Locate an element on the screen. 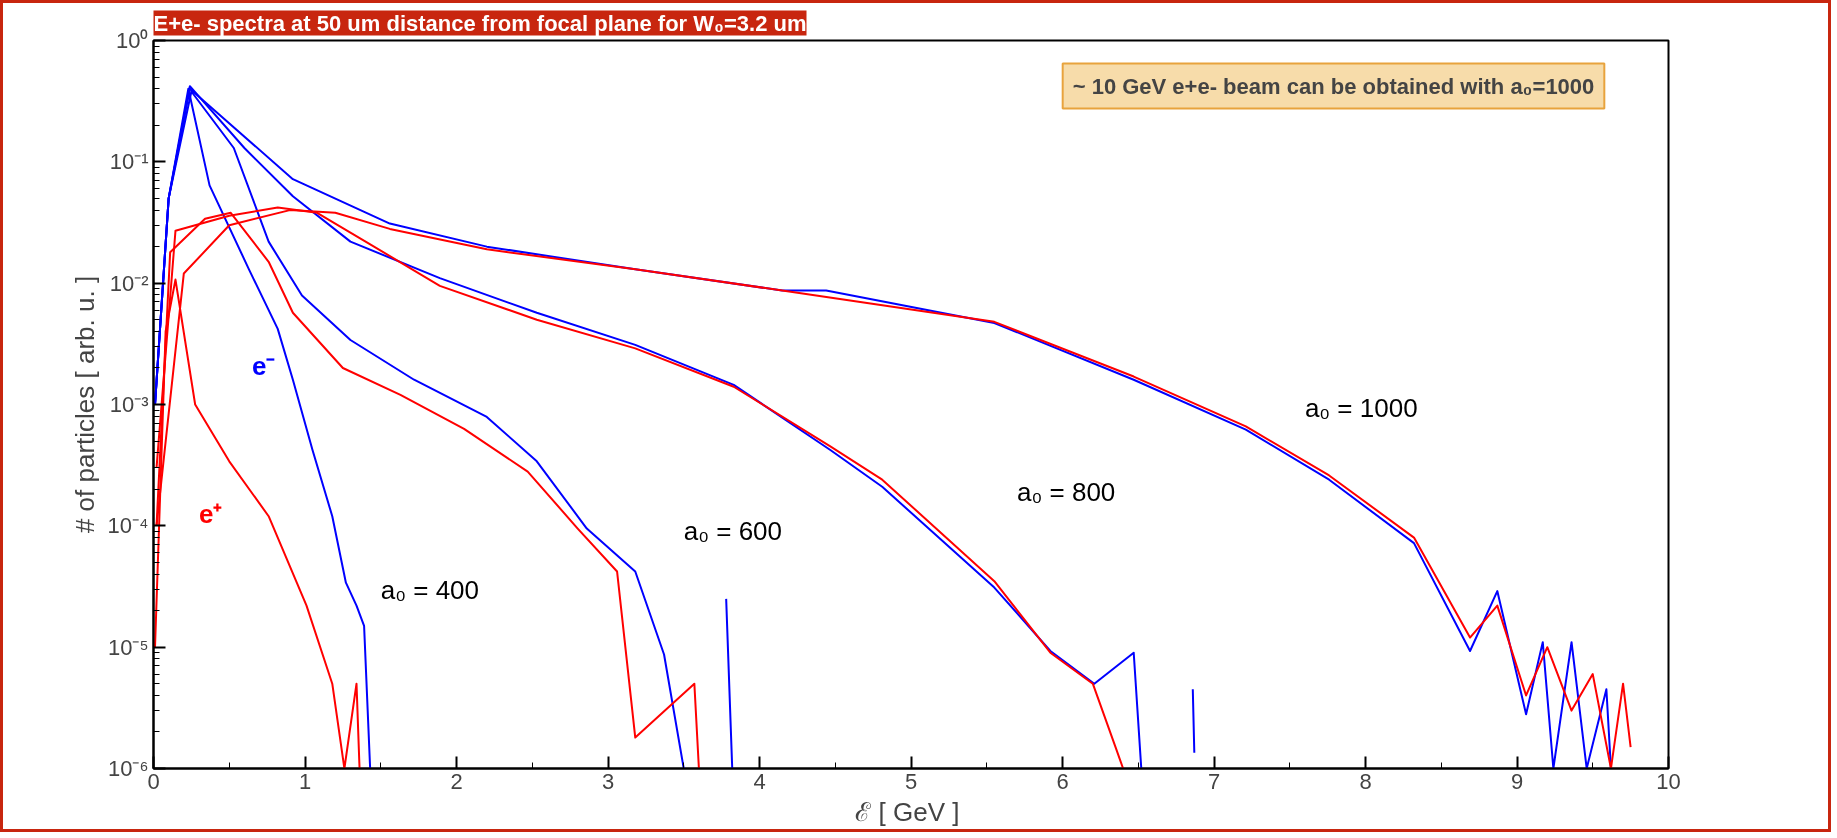 This screenshot has width=1837, height=838. x-tick-label: 10 is located at coordinates (1668, 781).